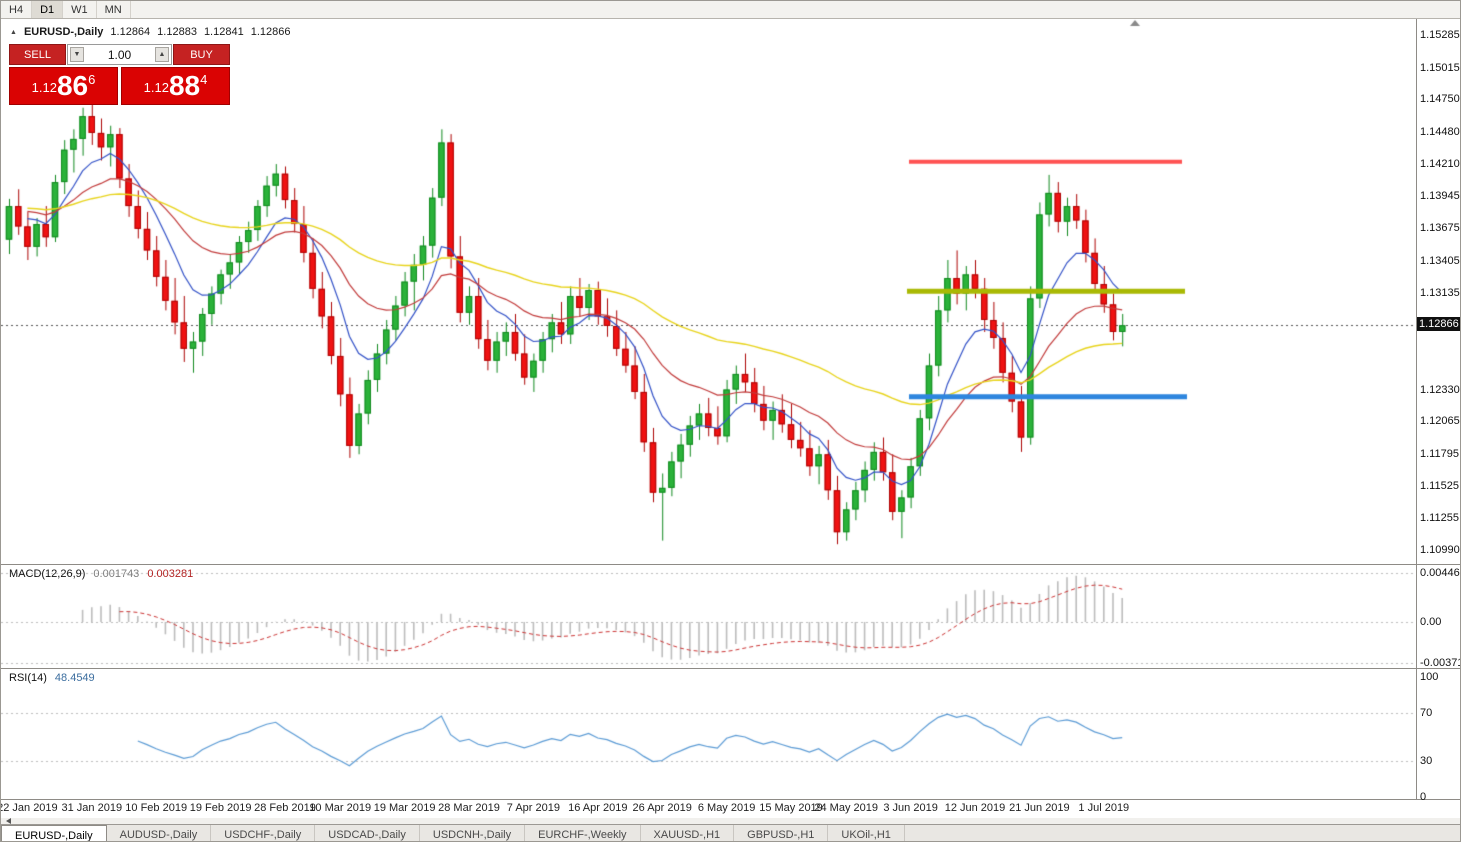 The height and width of the screenshot is (842, 1461). What do you see at coordinates (223, 32) in the screenshot?
I see `ohlc-low: 1.12841` at bounding box center [223, 32].